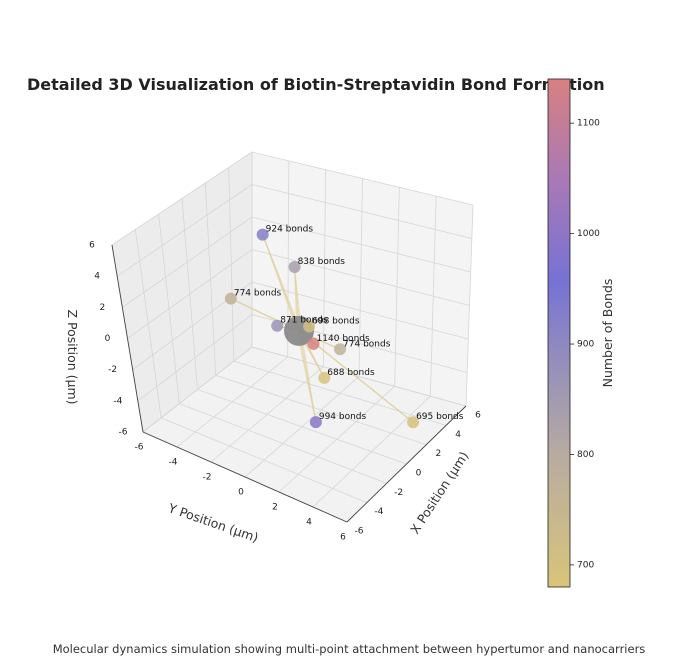  I want to click on data-points, so click(322, 328).